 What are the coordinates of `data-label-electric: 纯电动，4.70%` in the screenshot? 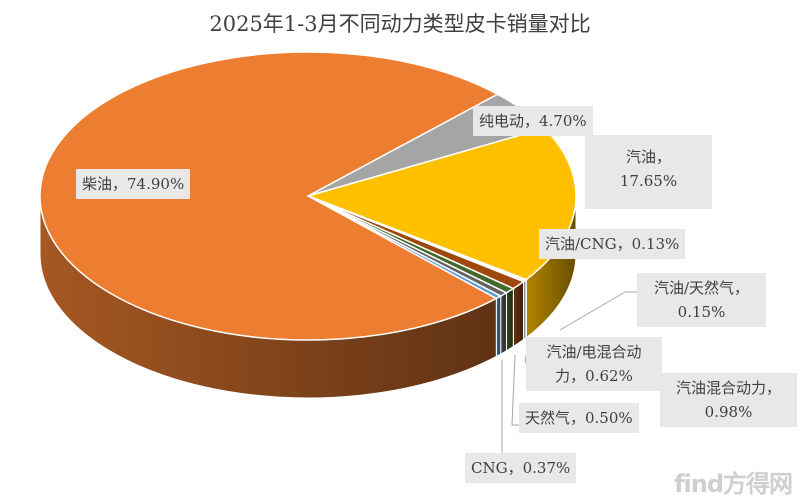 It's located at (533, 121).